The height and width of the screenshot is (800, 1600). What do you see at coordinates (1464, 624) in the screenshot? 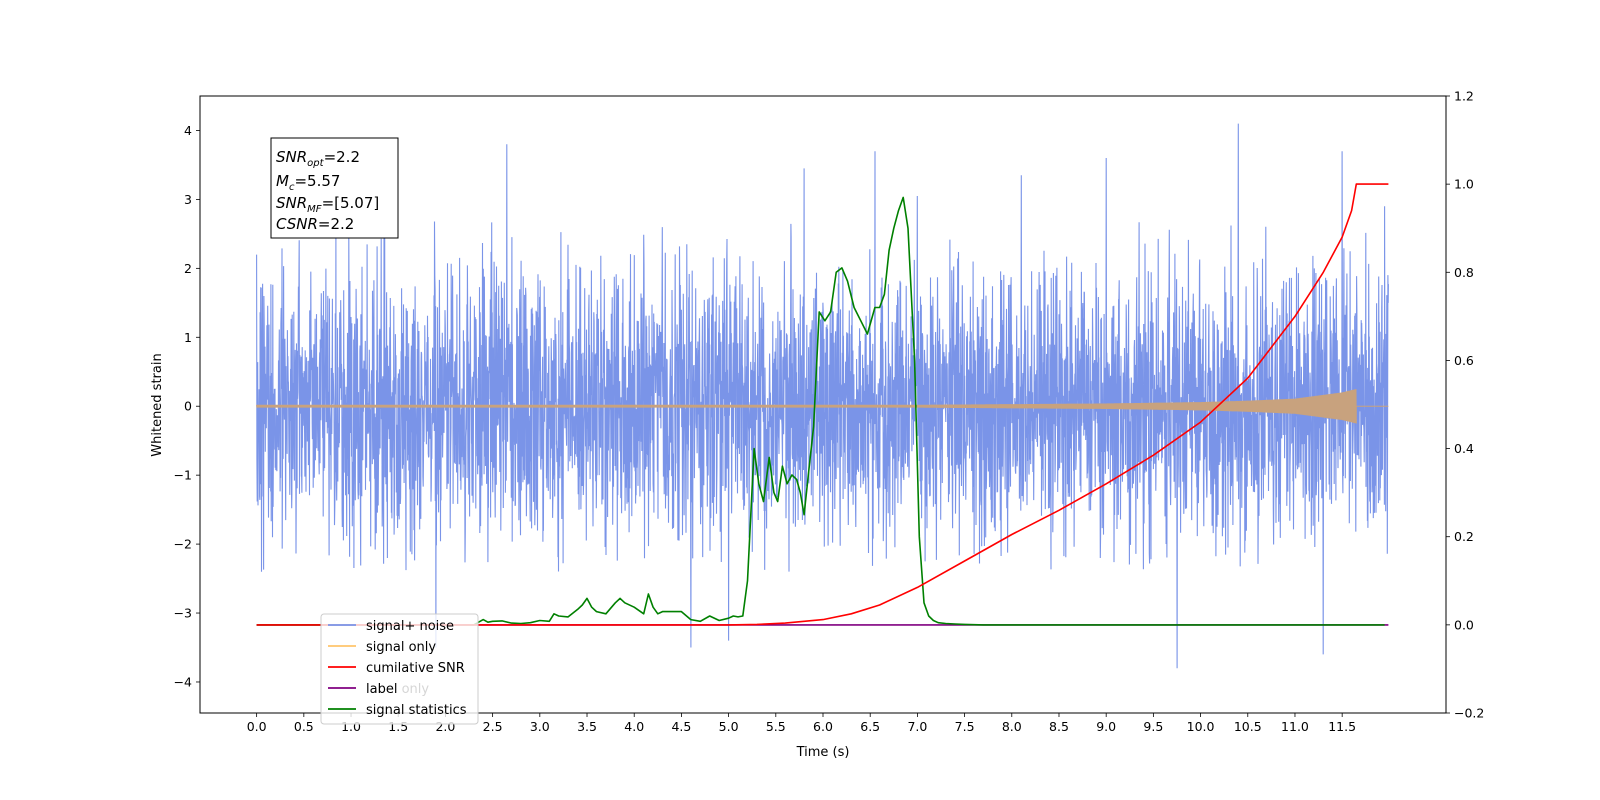
I see `y-right-tick-label: 0.0` at bounding box center [1464, 624].